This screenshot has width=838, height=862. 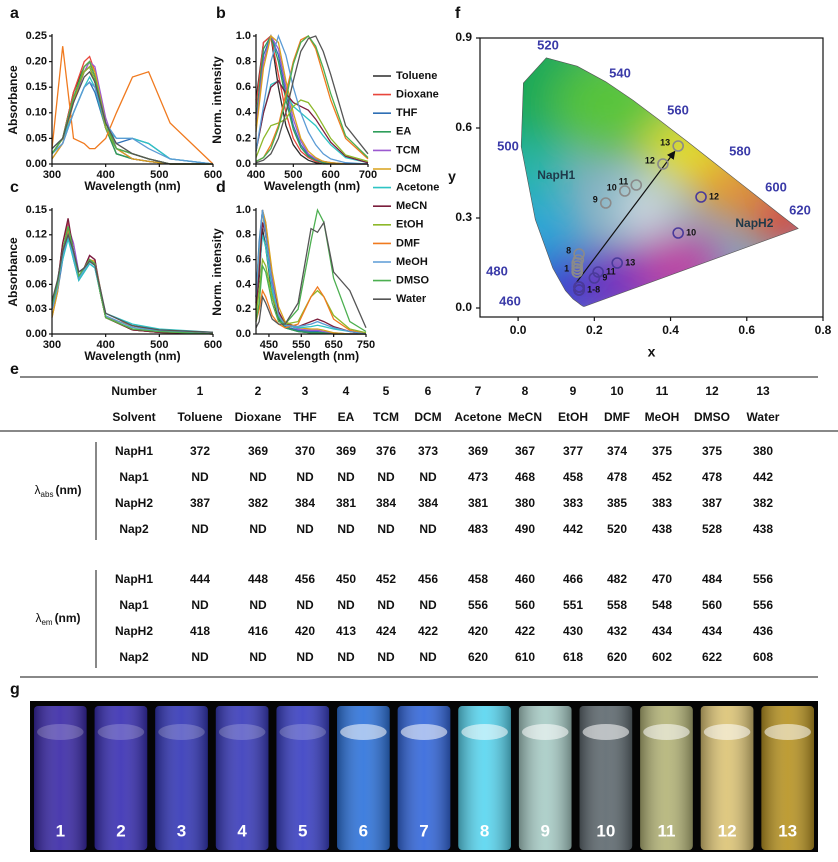 What do you see at coordinates (258, 579) in the screenshot?
I see `table-cell: 448` at bounding box center [258, 579].